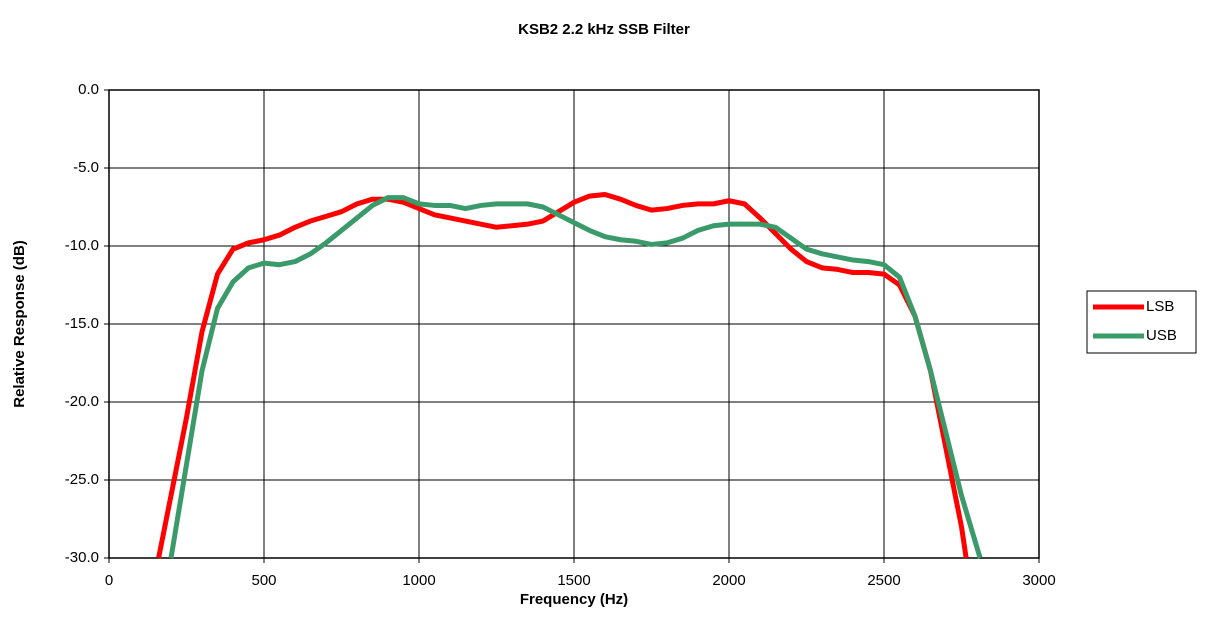 The image size is (1208, 638). Describe the element at coordinates (88, 89) in the screenshot. I see `y-tick-label: 0.0` at that location.